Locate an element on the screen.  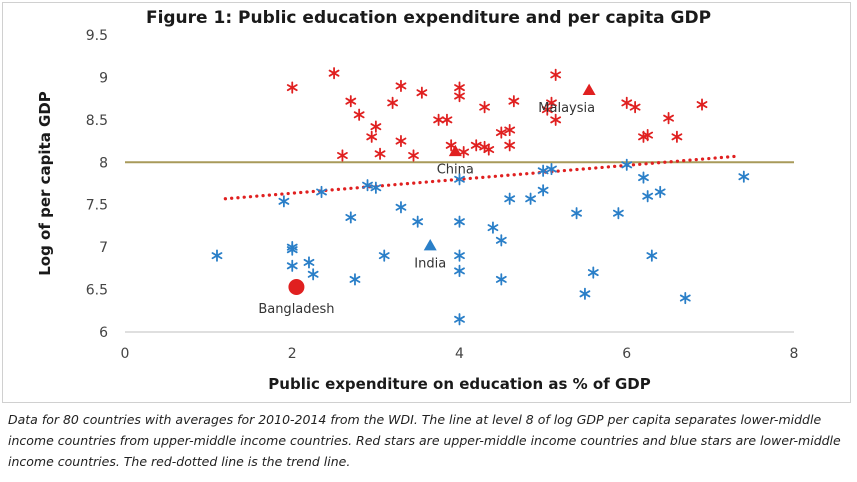
x-tick-label: 8 is located at coordinates (794, 354).